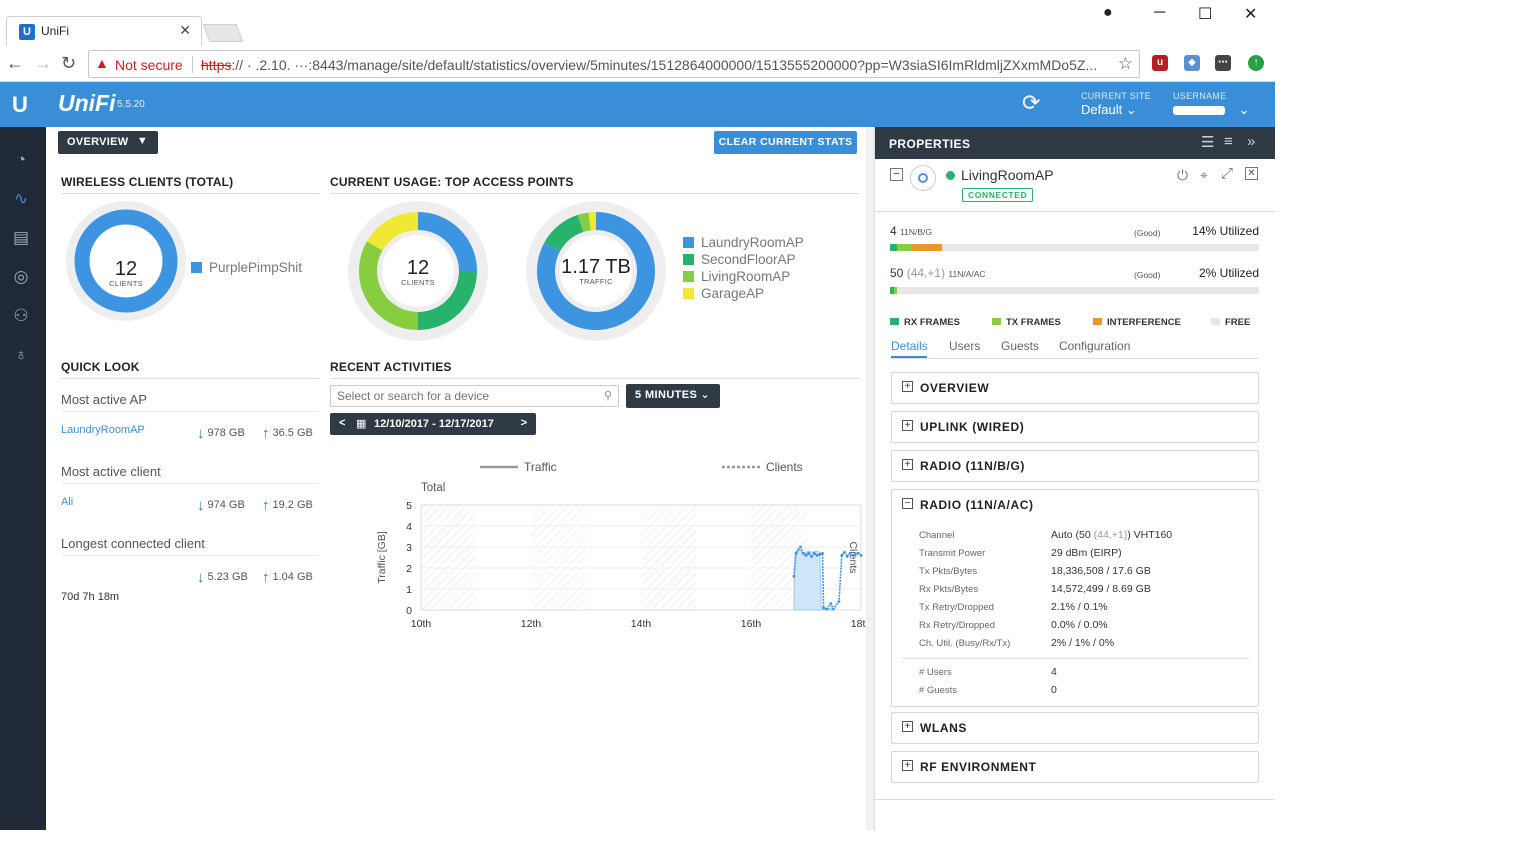 The image size is (1536, 864). I want to click on most-active-ap-link: LaundryRoomAP, so click(103, 430).